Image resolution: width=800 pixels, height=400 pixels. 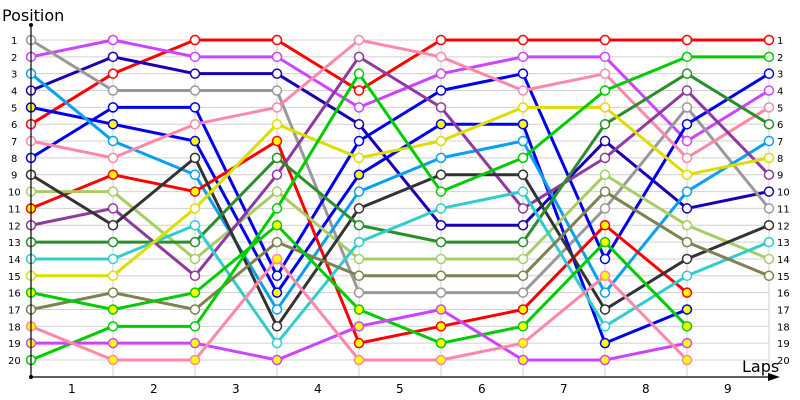 I want to click on y-tick-label: 6, so click(x=14, y=125).